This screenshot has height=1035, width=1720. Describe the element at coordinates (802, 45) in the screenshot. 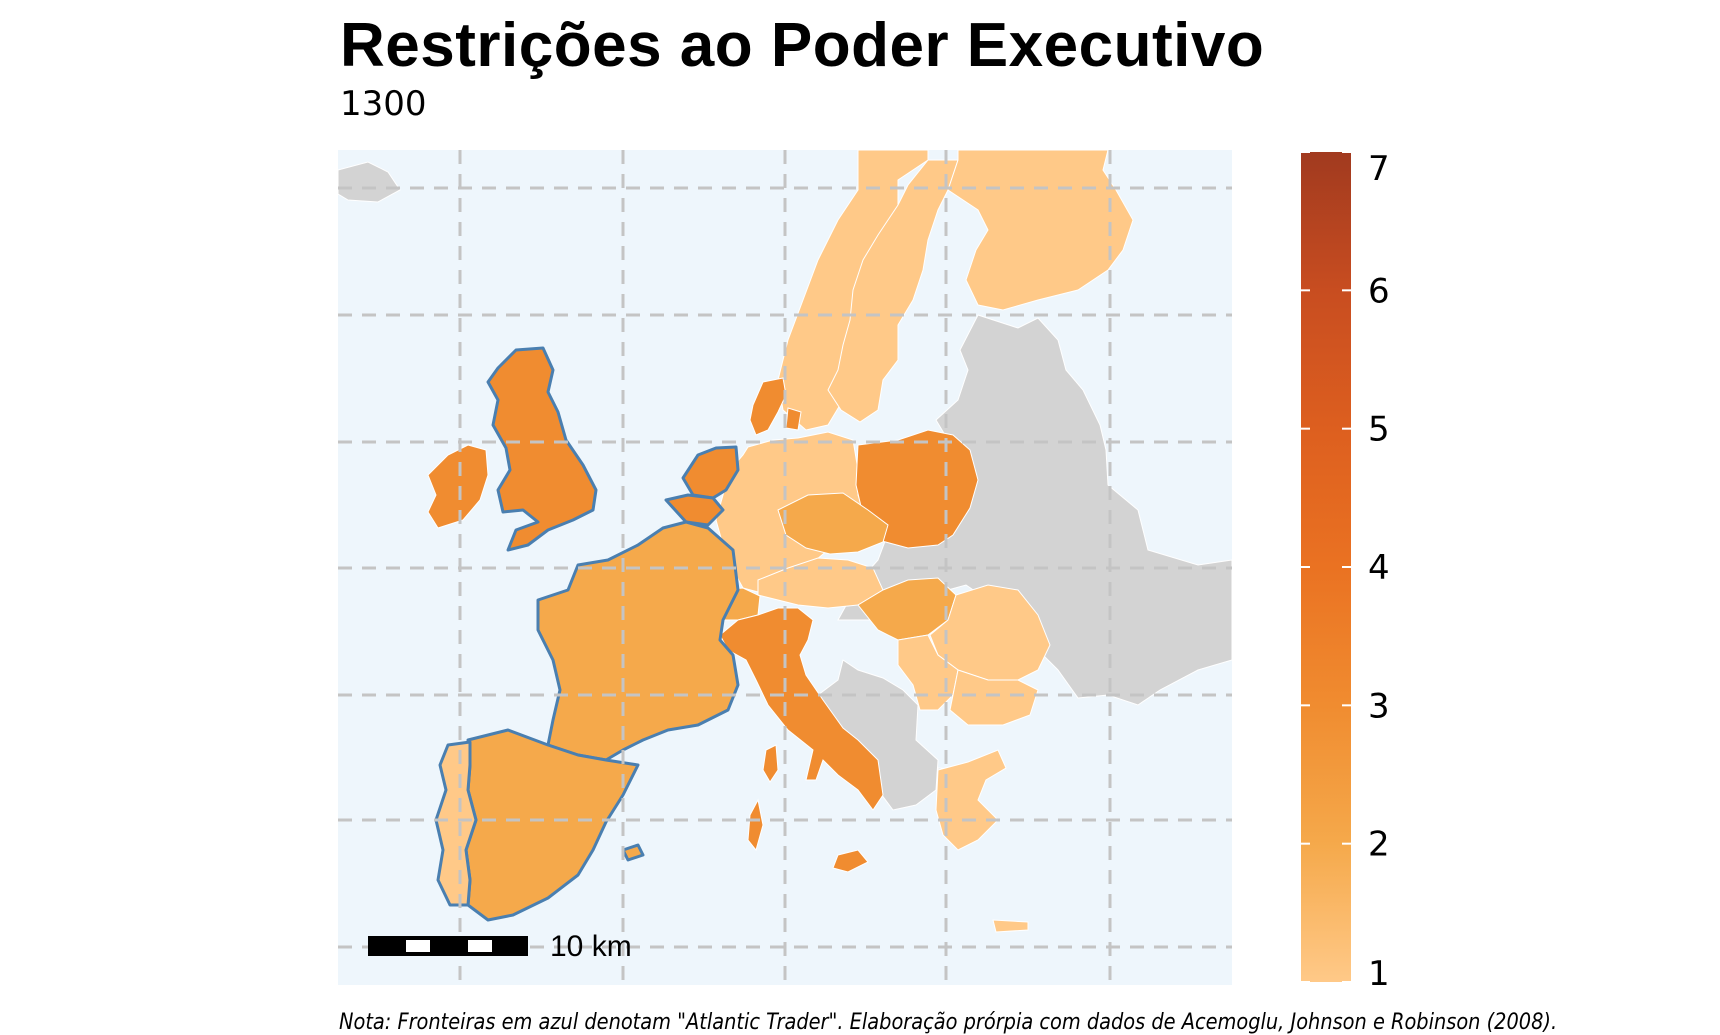

I see `map-title: Restrições ao Poder Executivo` at that location.